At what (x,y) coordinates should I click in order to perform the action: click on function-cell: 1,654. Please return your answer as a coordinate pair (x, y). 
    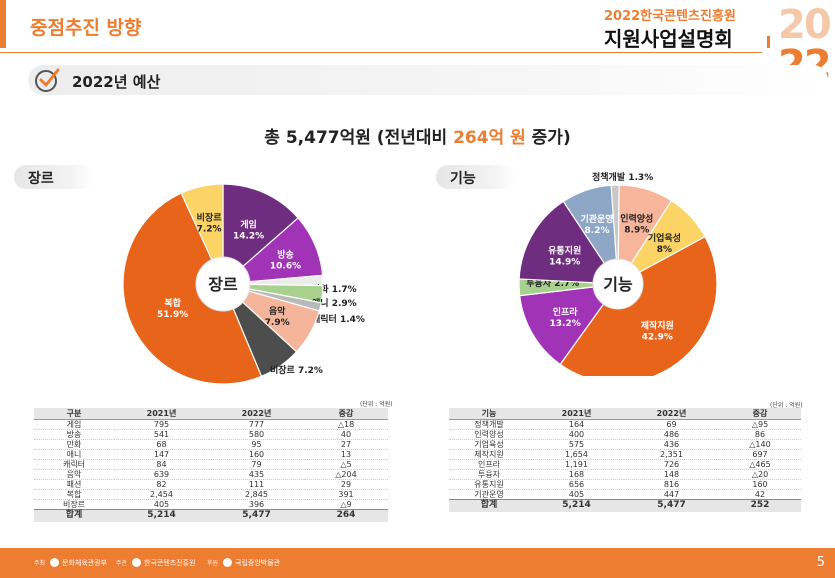
    Looking at the image, I should click on (576, 454).